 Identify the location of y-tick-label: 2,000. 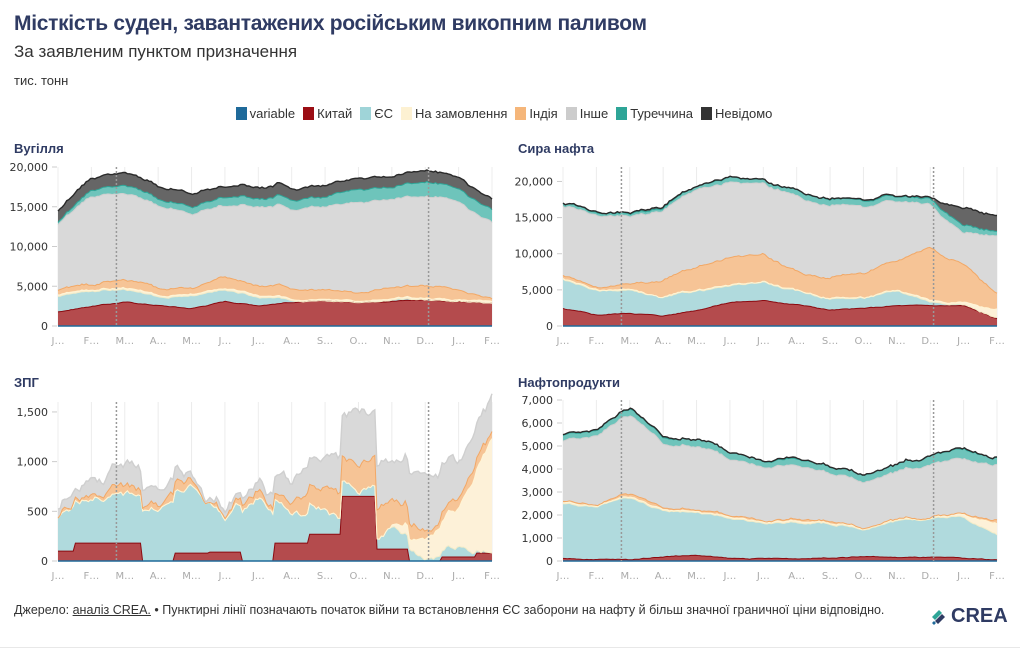
(538, 515).